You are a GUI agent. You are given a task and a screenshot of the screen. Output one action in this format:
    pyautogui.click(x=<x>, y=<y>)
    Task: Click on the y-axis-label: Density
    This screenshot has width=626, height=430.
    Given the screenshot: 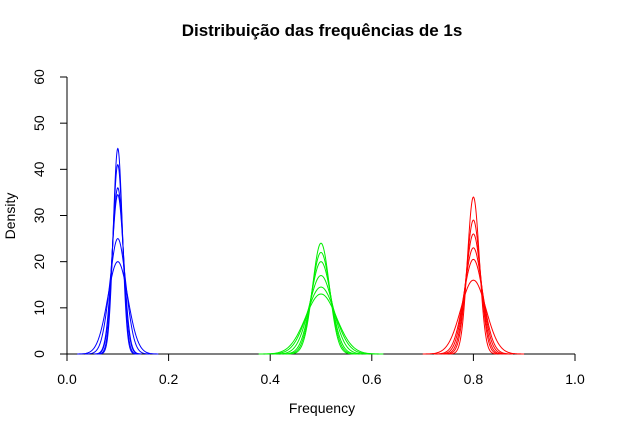 What is the action you would take?
    pyautogui.click(x=10, y=216)
    